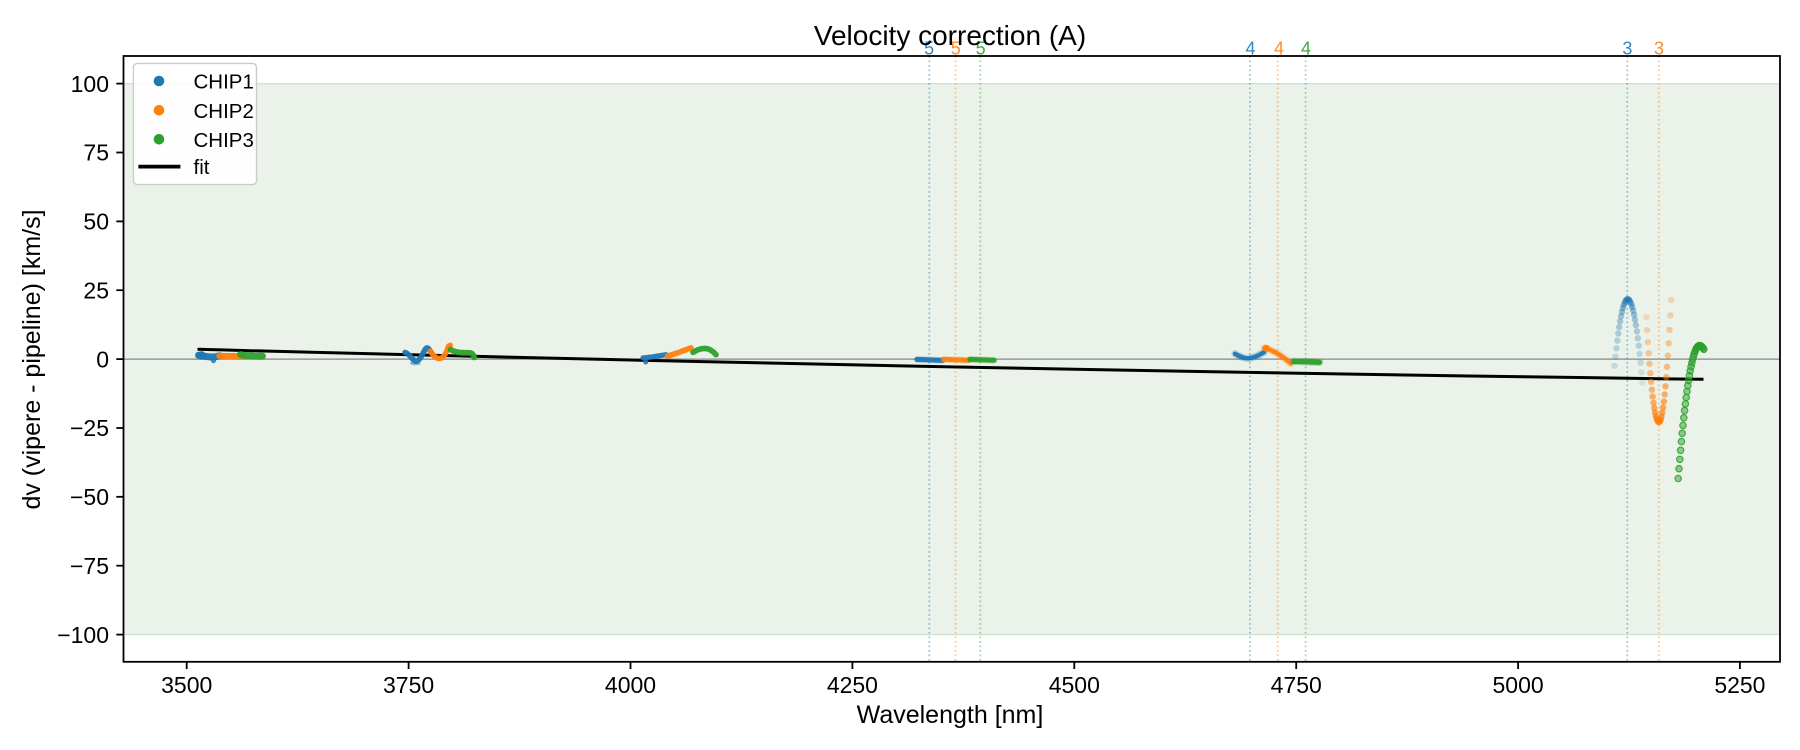 This screenshot has height=750, width=1800. What do you see at coordinates (1074, 685) in the screenshot?
I see `svg-text: 4500` at bounding box center [1074, 685].